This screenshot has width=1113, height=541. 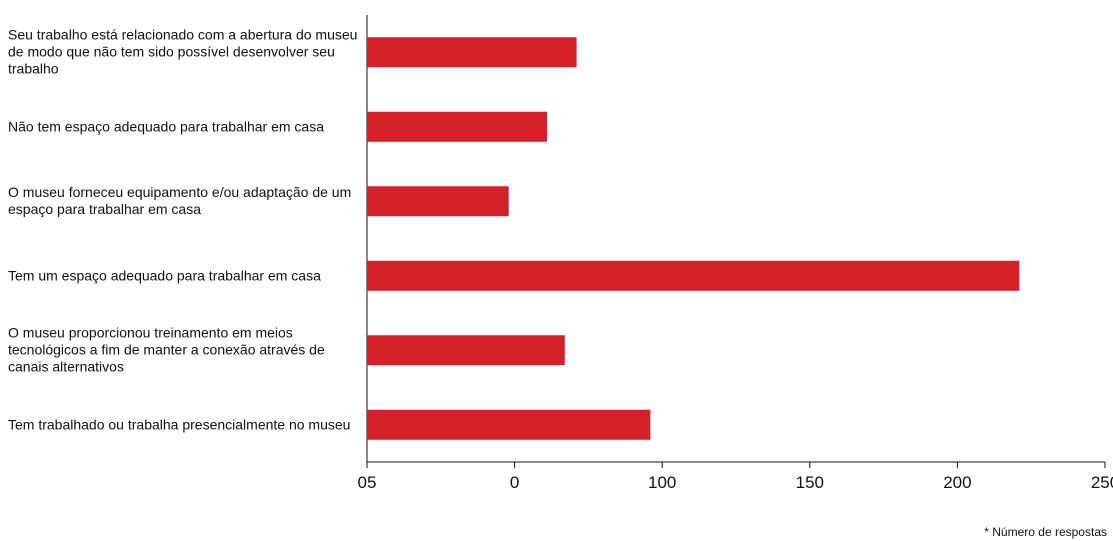 What do you see at coordinates (1045, 532) in the screenshot?
I see `footnote: * Número de respostas` at bounding box center [1045, 532].